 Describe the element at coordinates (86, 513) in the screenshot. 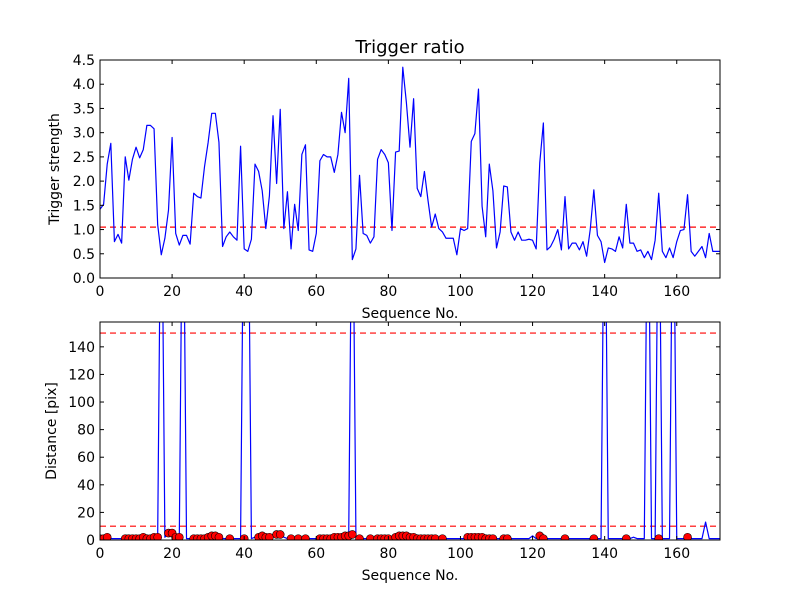

I see `distance-y-tick-label: 20` at that location.